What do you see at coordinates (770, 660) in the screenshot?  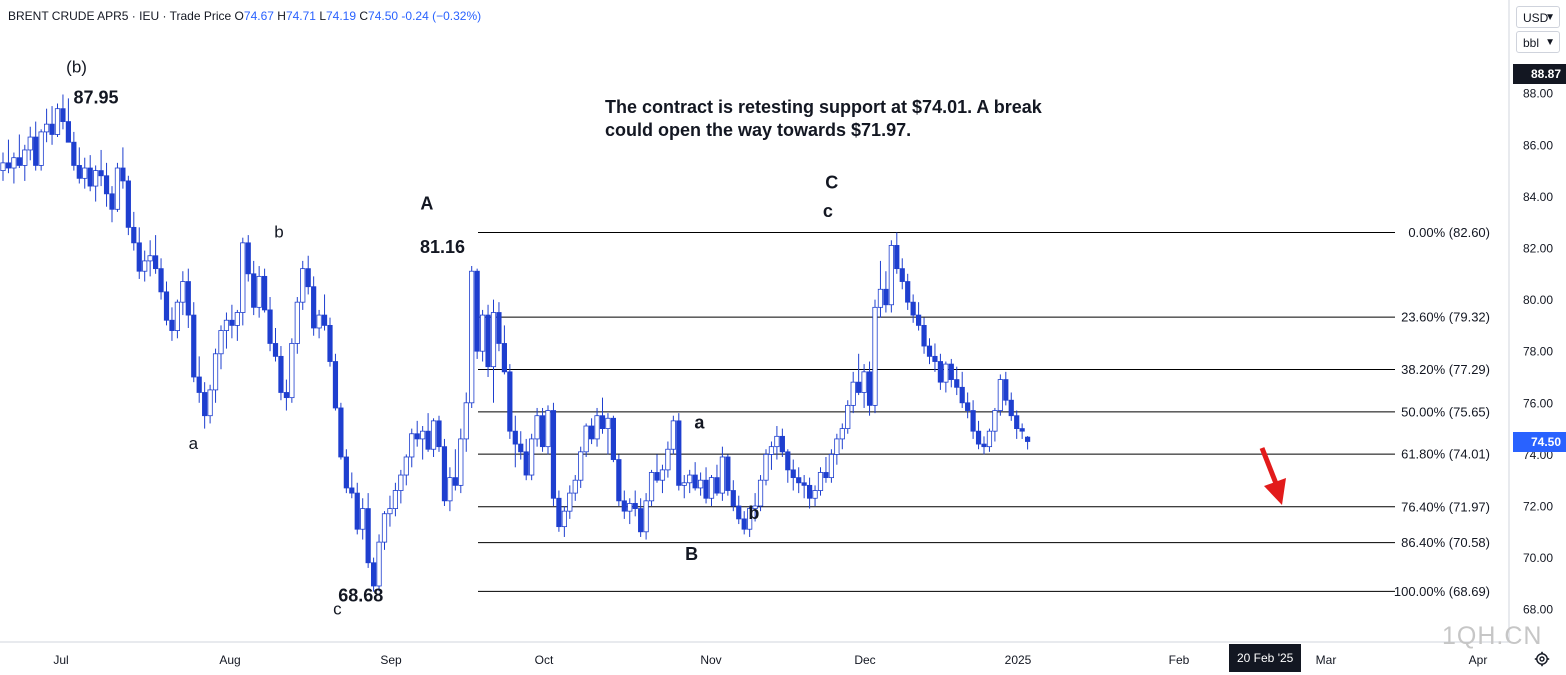 I see `time-axis: Jul Aug Sep Oct Nov Dec 2025 Feb Mar Apr` at bounding box center [770, 660].